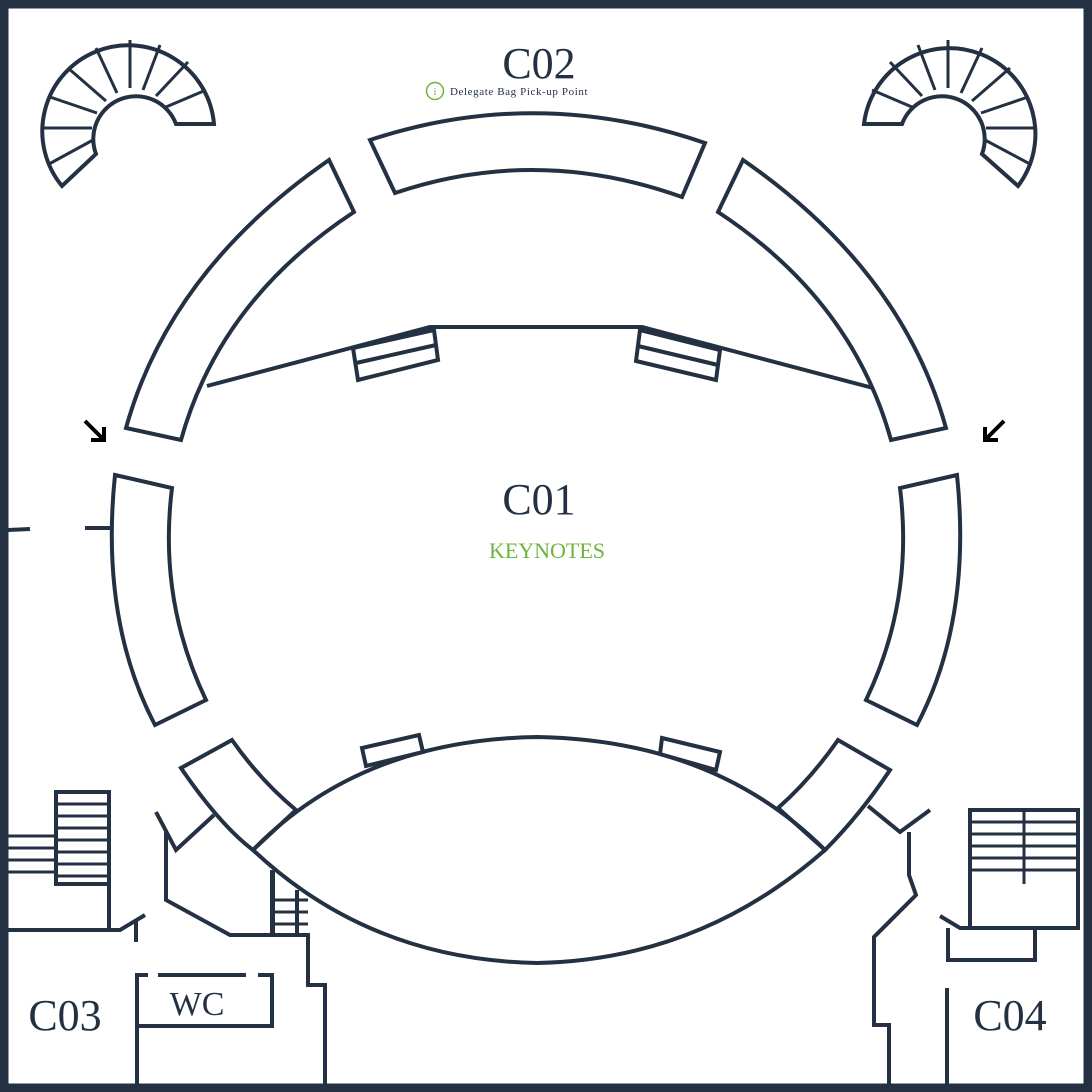 The height and width of the screenshot is (1092, 1092). Describe the element at coordinates (973, 944) in the screenshot. I see `bottom-right-structure` at that location.